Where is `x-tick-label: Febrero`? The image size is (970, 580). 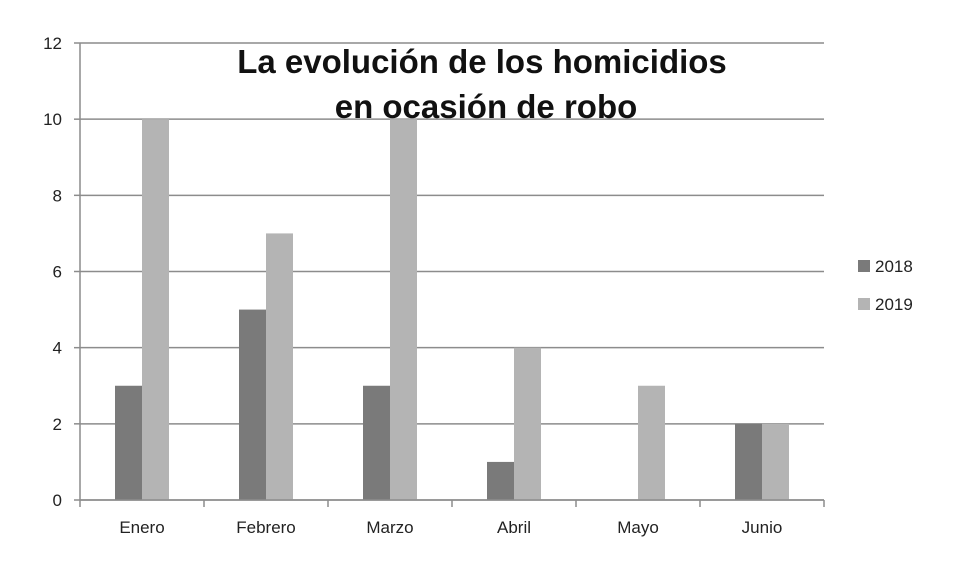
x-tick-label: Febrero is located at coordinates (266, 527).